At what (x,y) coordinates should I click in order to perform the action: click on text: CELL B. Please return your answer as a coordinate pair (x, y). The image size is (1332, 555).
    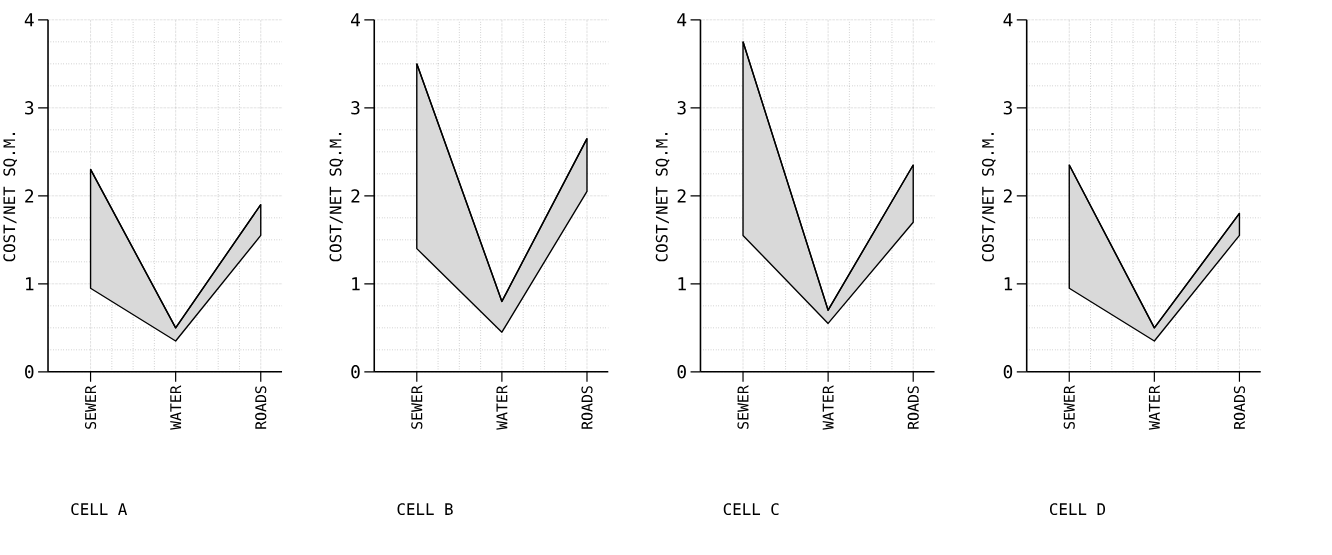
    Looking at the image, I should click on (425, 509).